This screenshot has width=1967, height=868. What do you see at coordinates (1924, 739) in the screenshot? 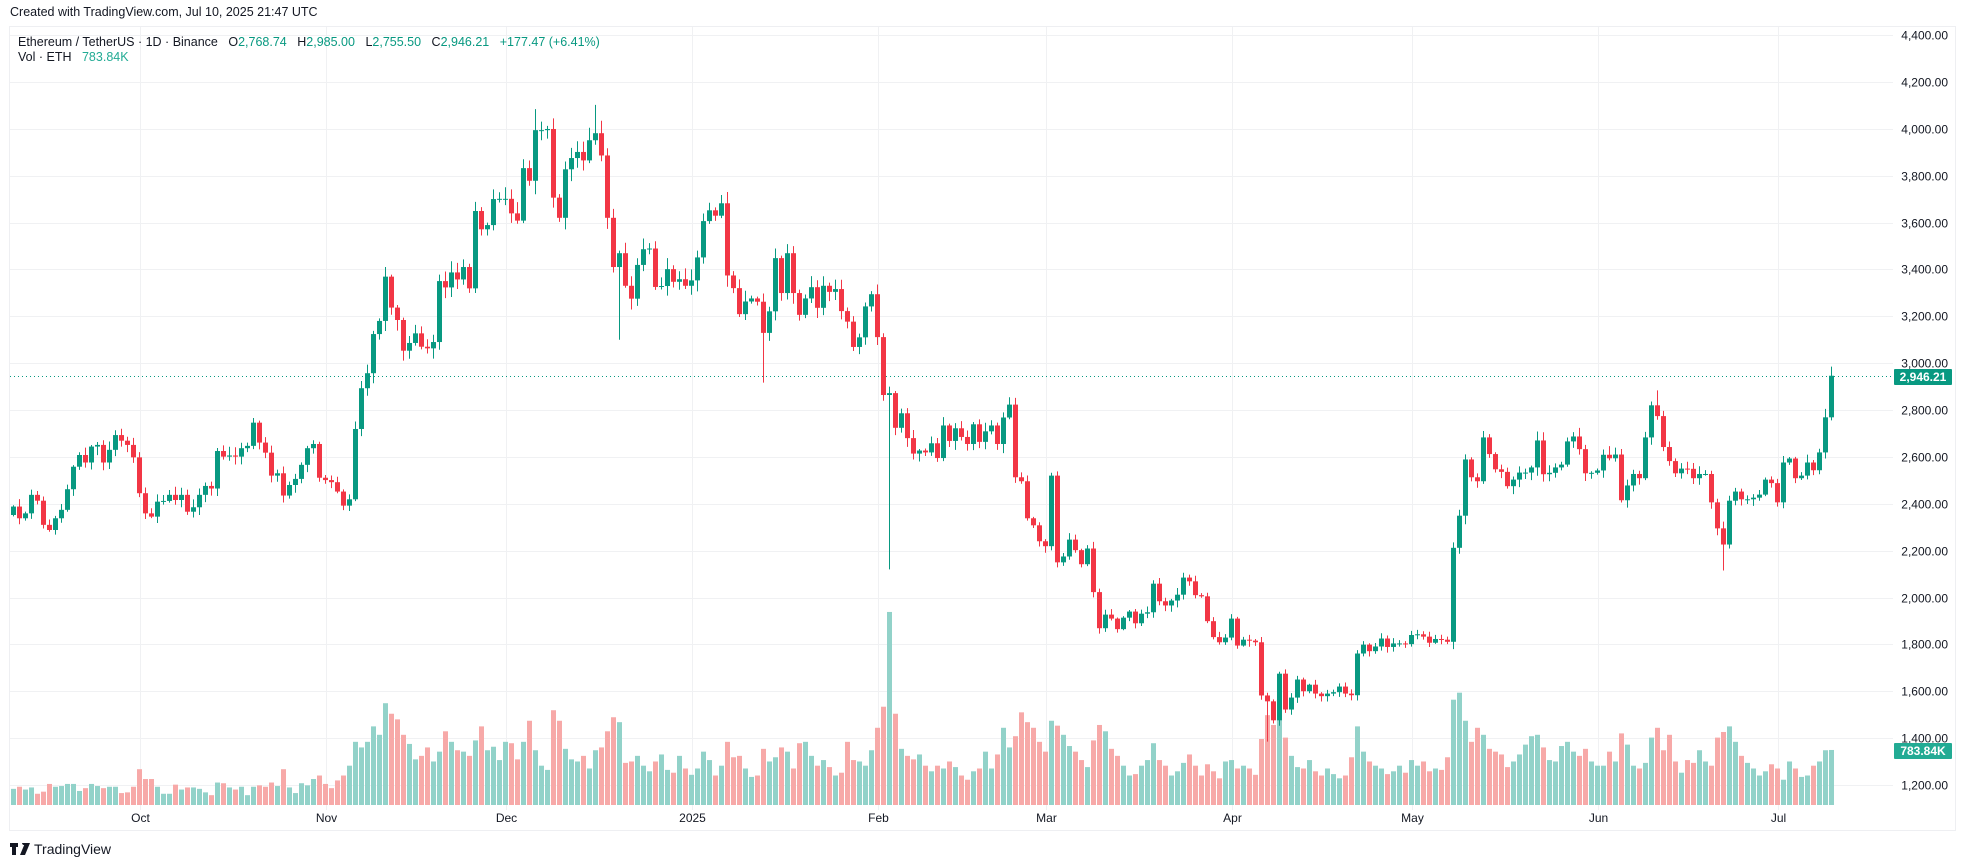
I see `price-tick-label: 1,400.00` at bounding box center [1924, 739].